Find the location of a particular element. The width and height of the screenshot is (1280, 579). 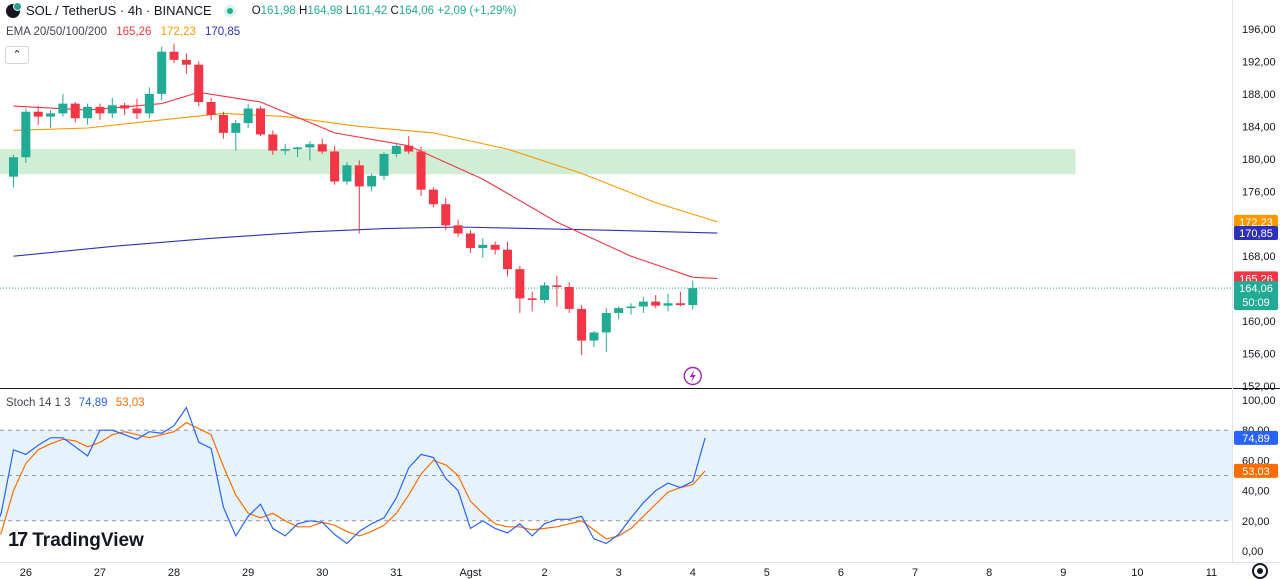

close-value: 164,06 is located at coordinates (416, 10).